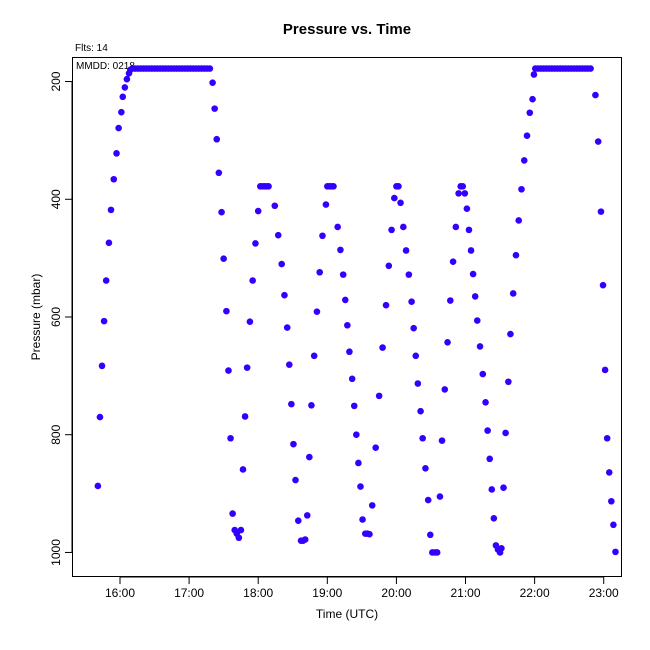  What do you see at coordinates (396, 593) in the screenshot?
I see `x-tick-label: 20:00` at bounding box center [396, 593].